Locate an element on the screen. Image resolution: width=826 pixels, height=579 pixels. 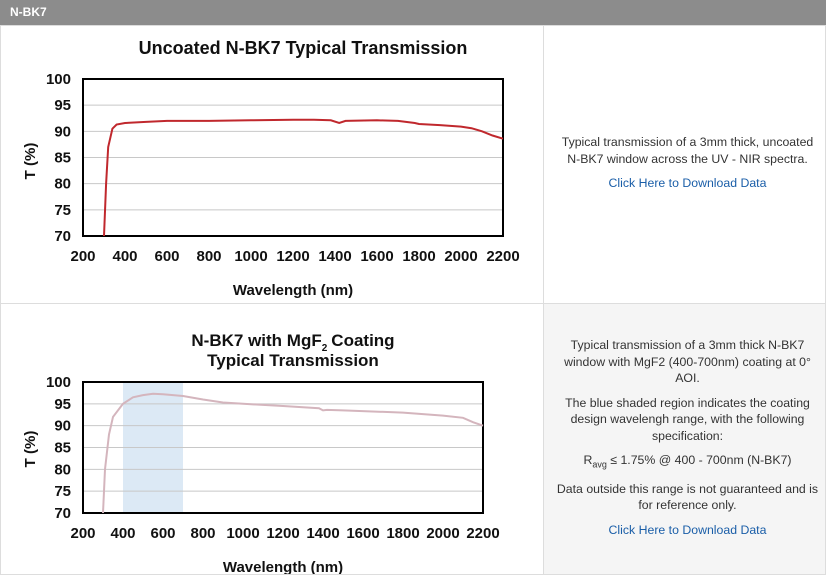
title-subscript: 2 is located at coordinates (325, 348).